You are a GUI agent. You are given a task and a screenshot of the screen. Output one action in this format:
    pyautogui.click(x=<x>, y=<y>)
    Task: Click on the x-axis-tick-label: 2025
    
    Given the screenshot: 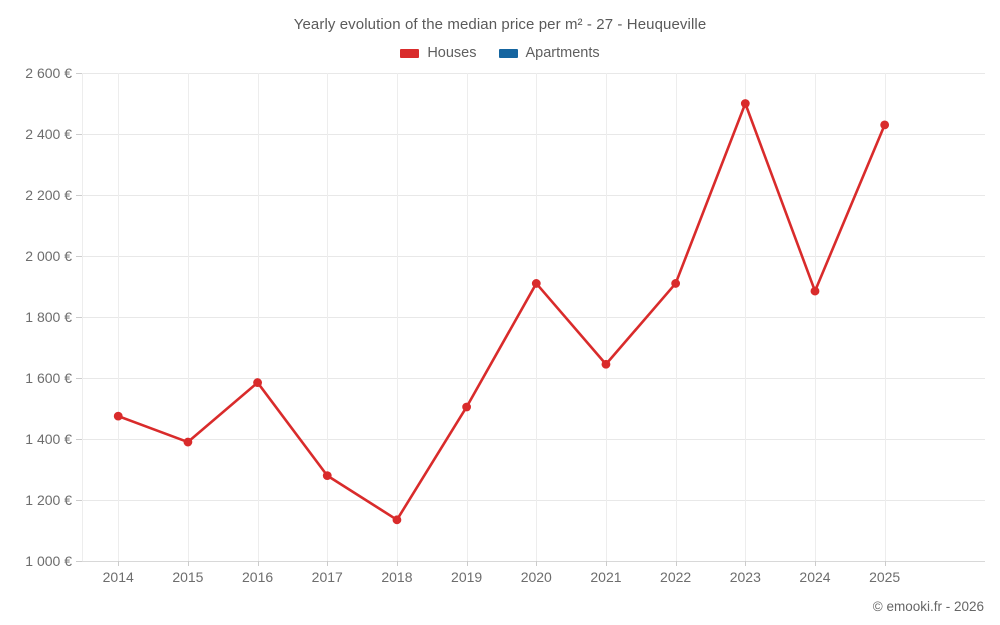 What is the action you would take?
    pyautogui.click(x=885, y=577)
    